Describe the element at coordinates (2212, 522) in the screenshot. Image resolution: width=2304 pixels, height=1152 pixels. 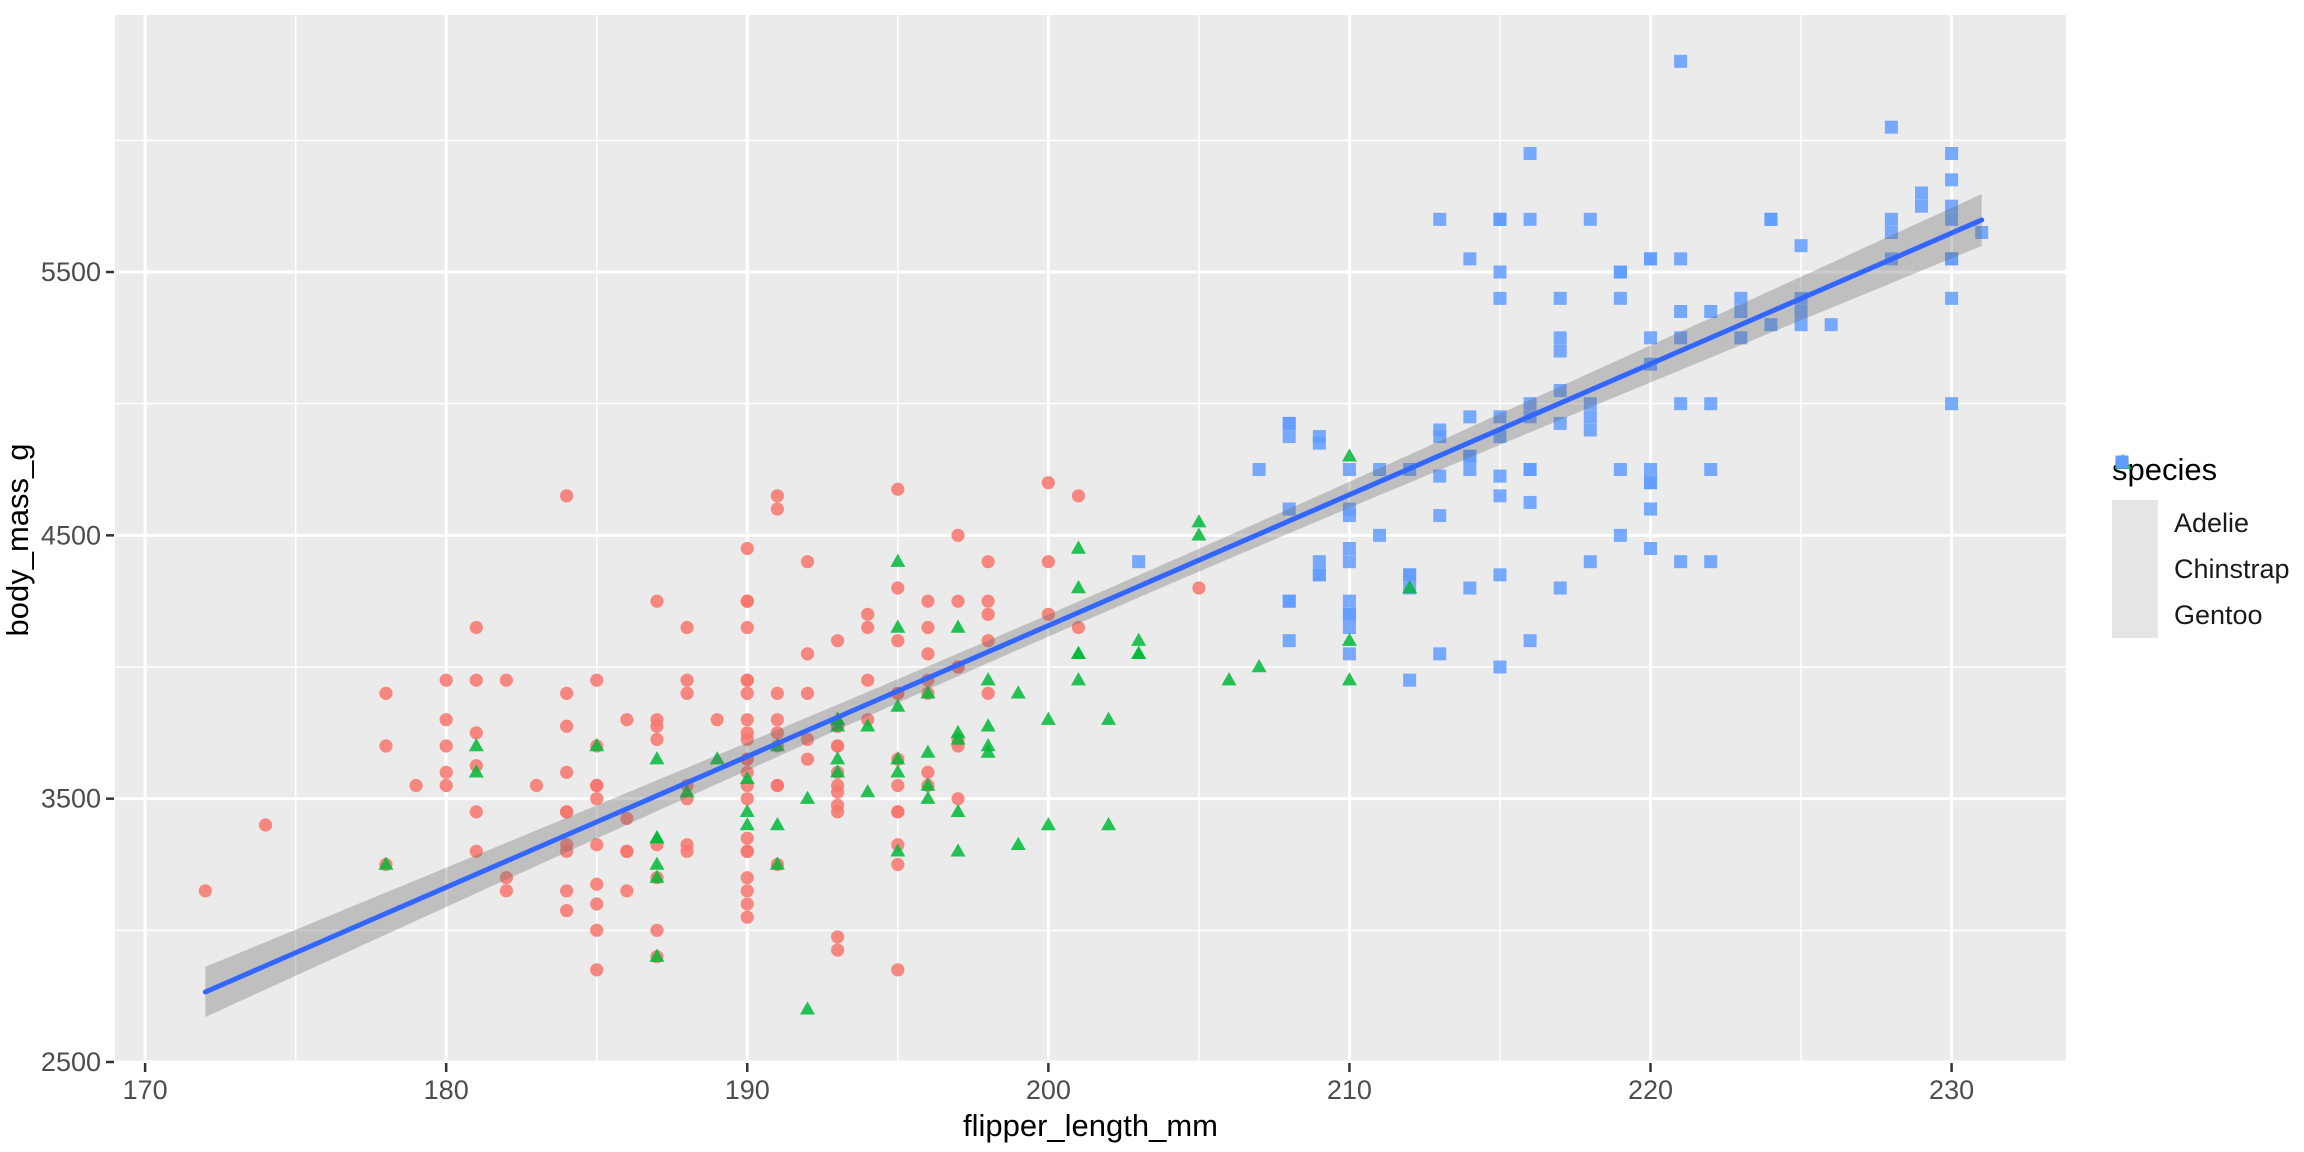
I see `legend-label-adelie: Adelie` at that location.